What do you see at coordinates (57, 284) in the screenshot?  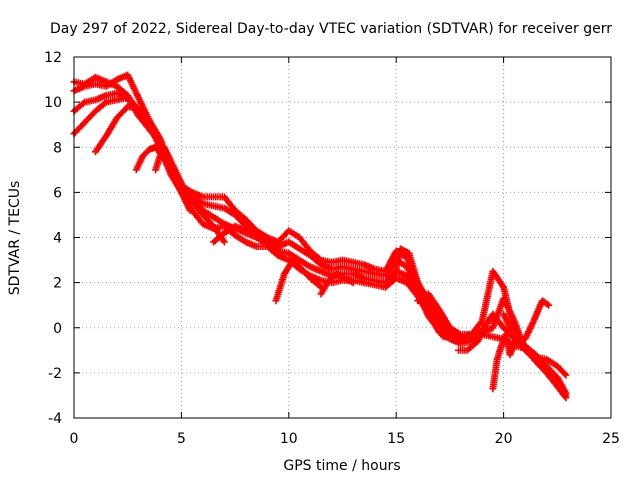 I see `y-tick-label: 2` at bounding box center [57, 284].